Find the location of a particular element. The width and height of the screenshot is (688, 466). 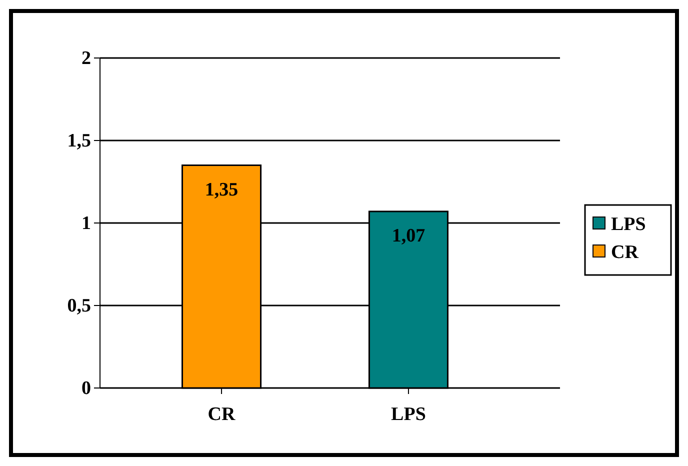

legend-label: LPS is located at coordinates (628, 224).